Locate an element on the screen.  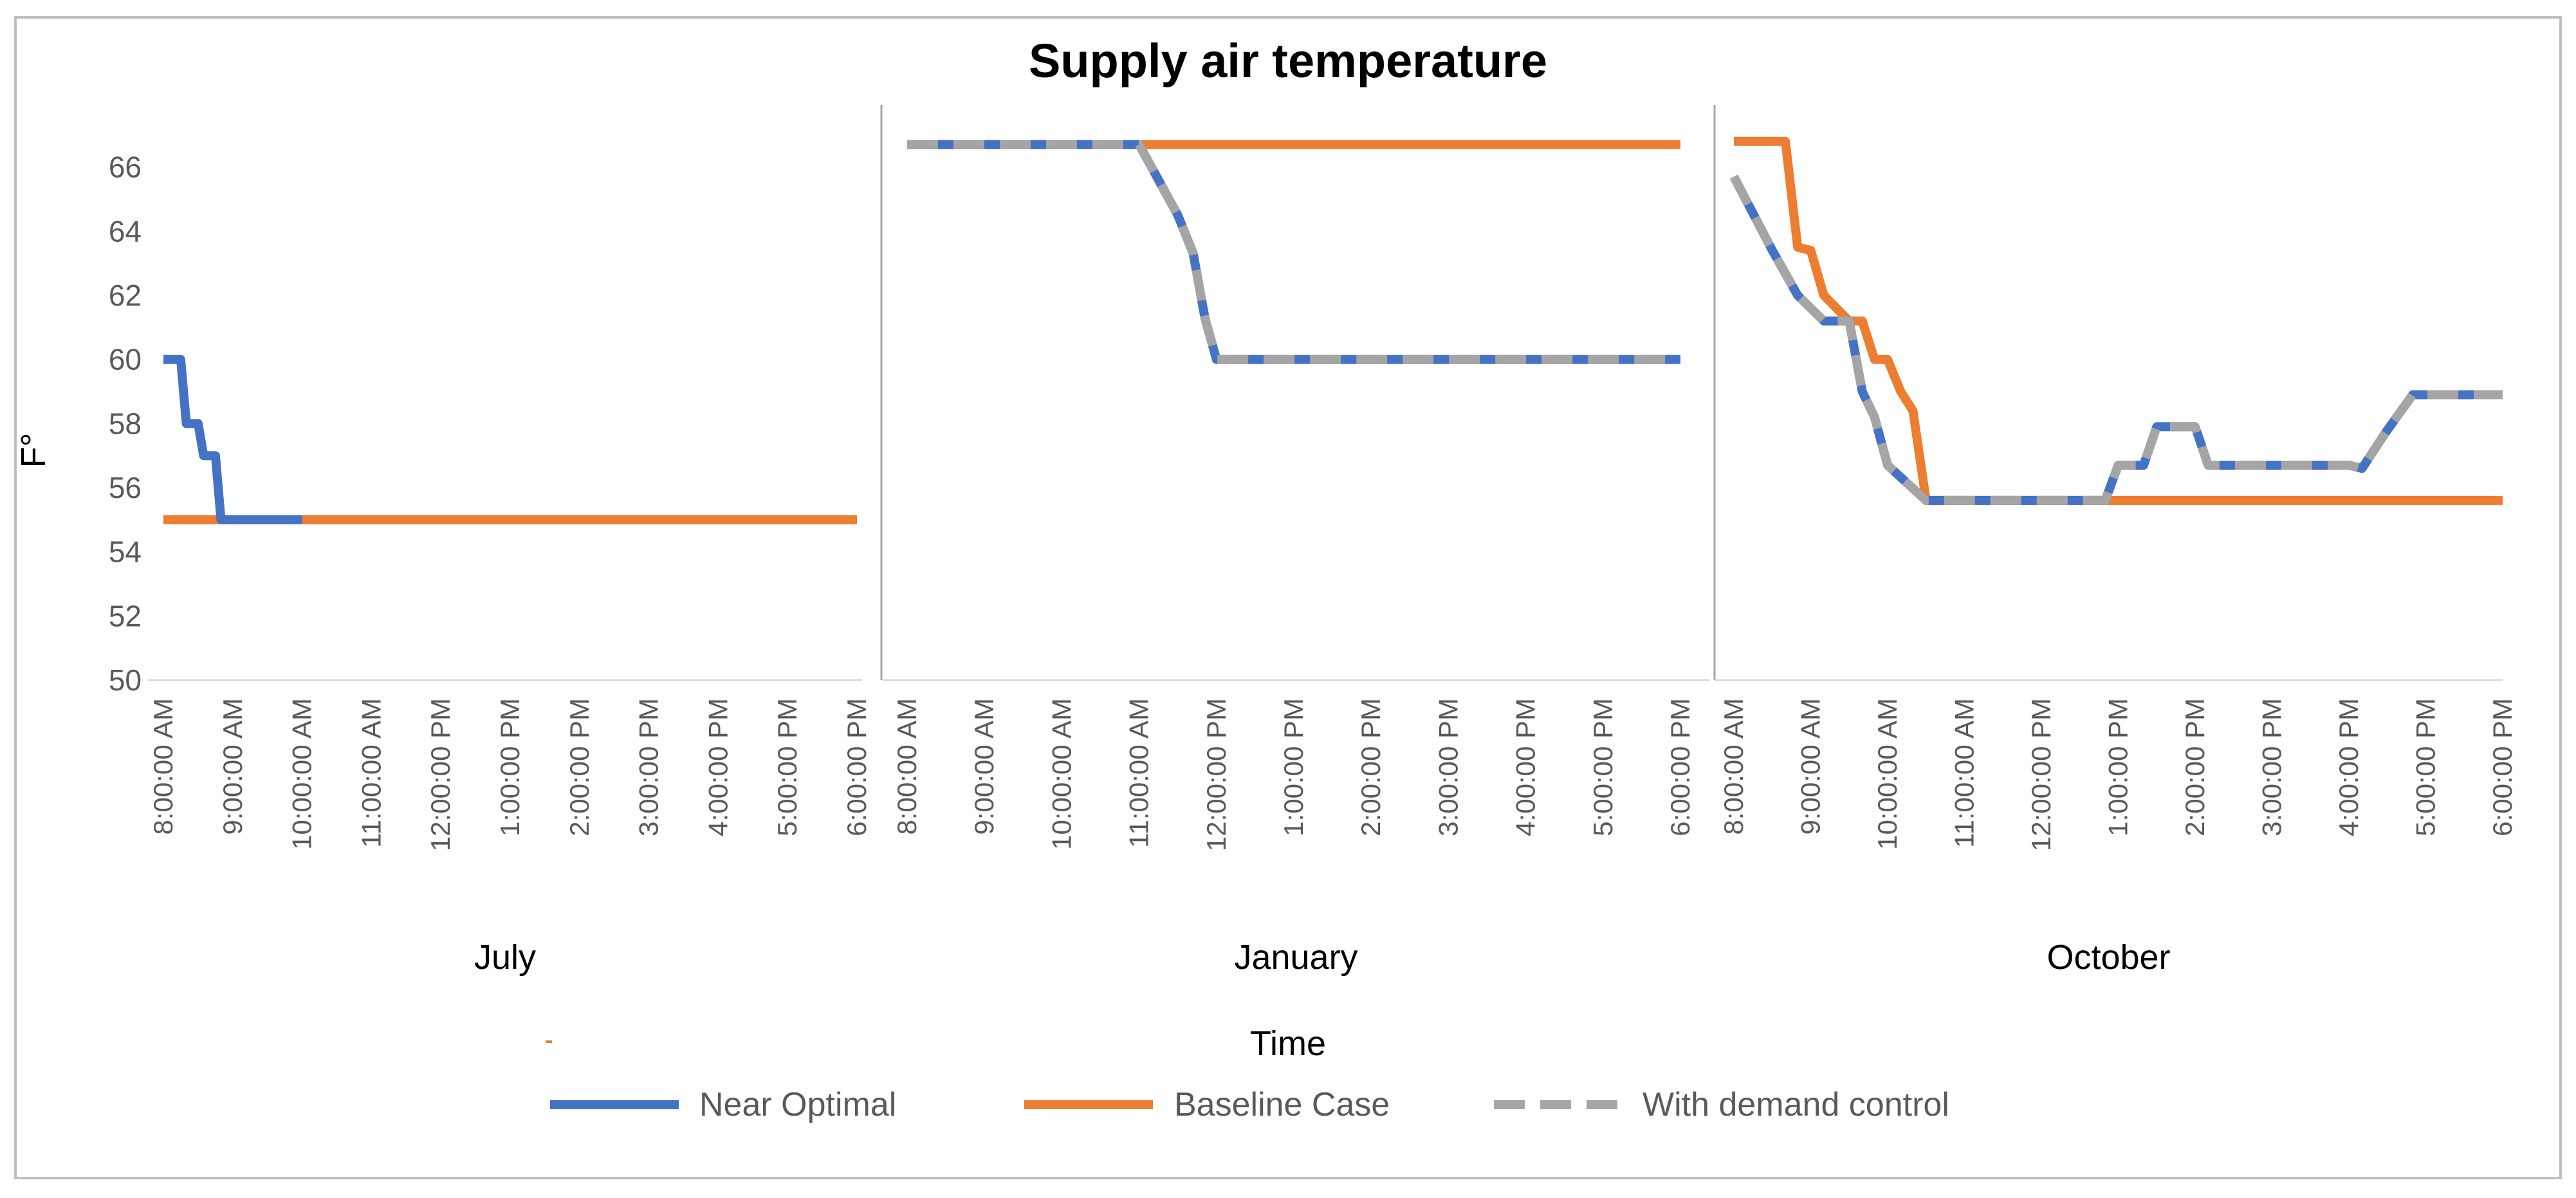
y-tick-label-56: 56 is located at coordinates (125, 487).